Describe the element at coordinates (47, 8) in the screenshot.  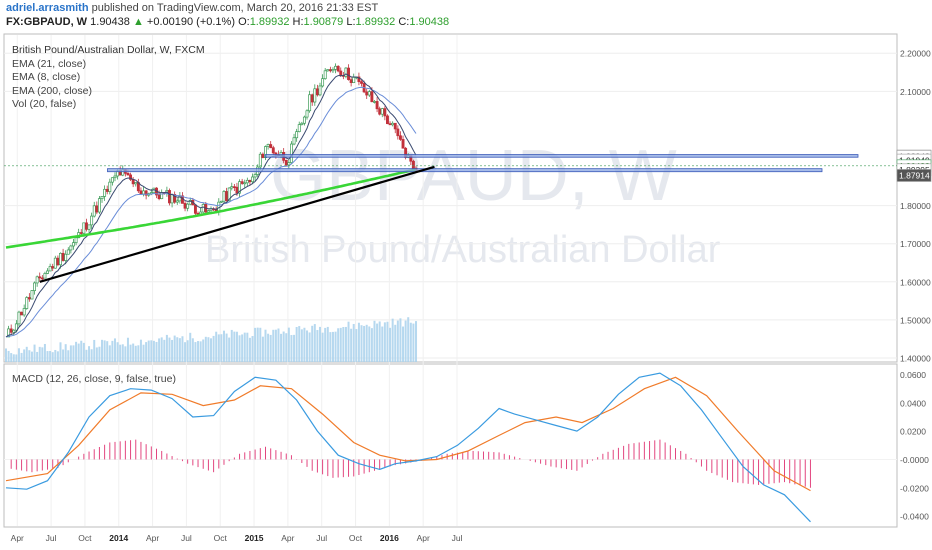
I see `author-link: adriel.arrasmith` at that location.